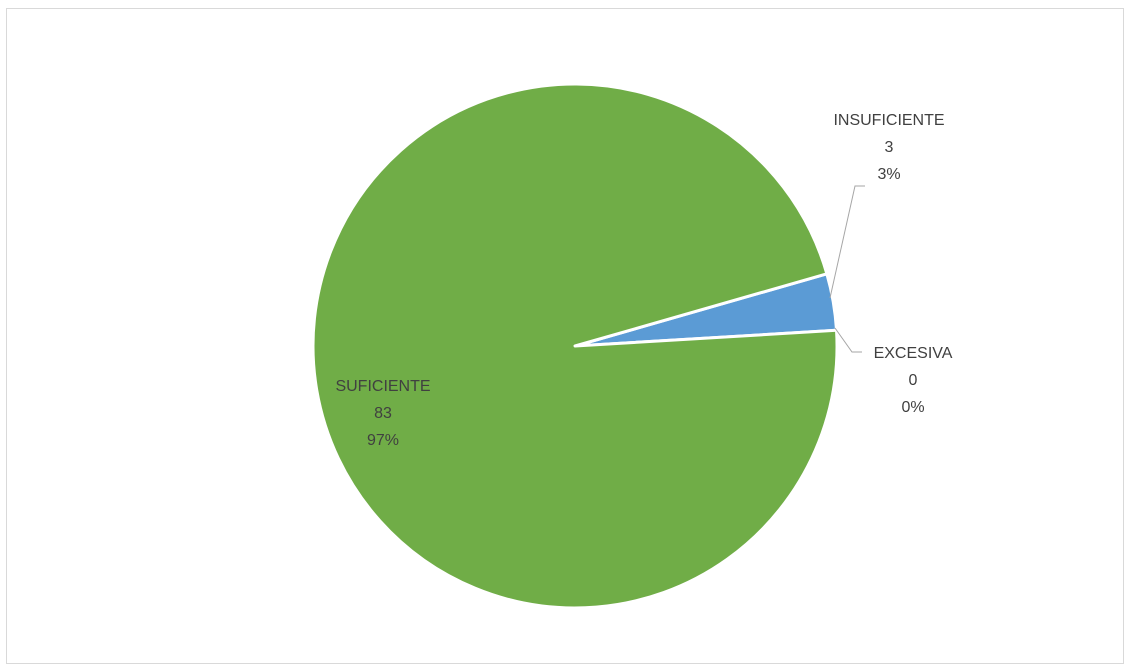 The height and width of the screenshot is (672, 1131). Describe the element at coordinates (847, 242) in the screenshot. I see `leader-line-insuficiente` at that location.